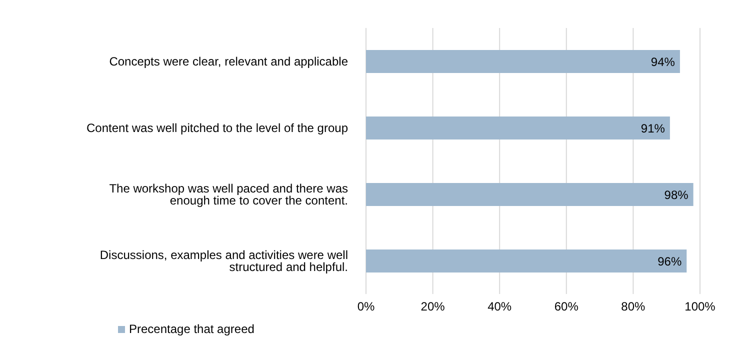 Image resolution: width=736 pixels, height=349 pixels. What do you see at coordinates (566, 307) in the screenshot?
I see `x-tick-label: 60%` at bounding box center [566, 307].